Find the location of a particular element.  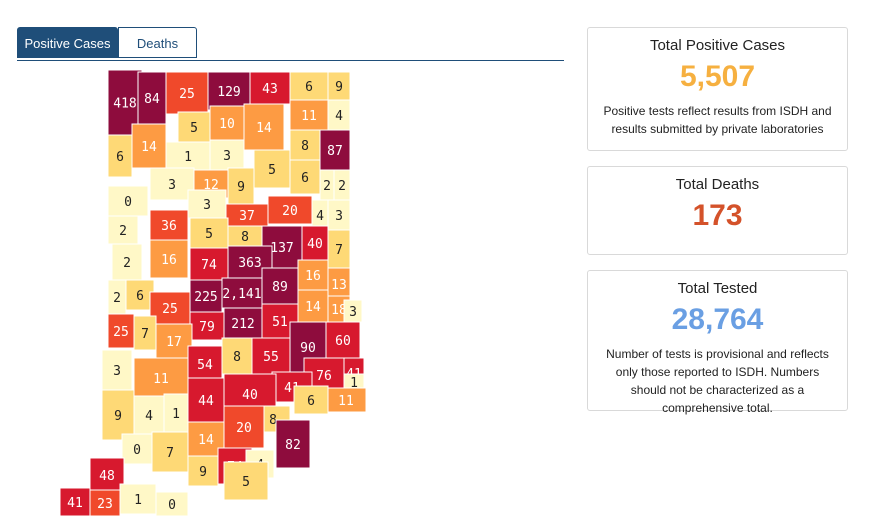

county-count-label: 76 is located at coordinates (324, 376).